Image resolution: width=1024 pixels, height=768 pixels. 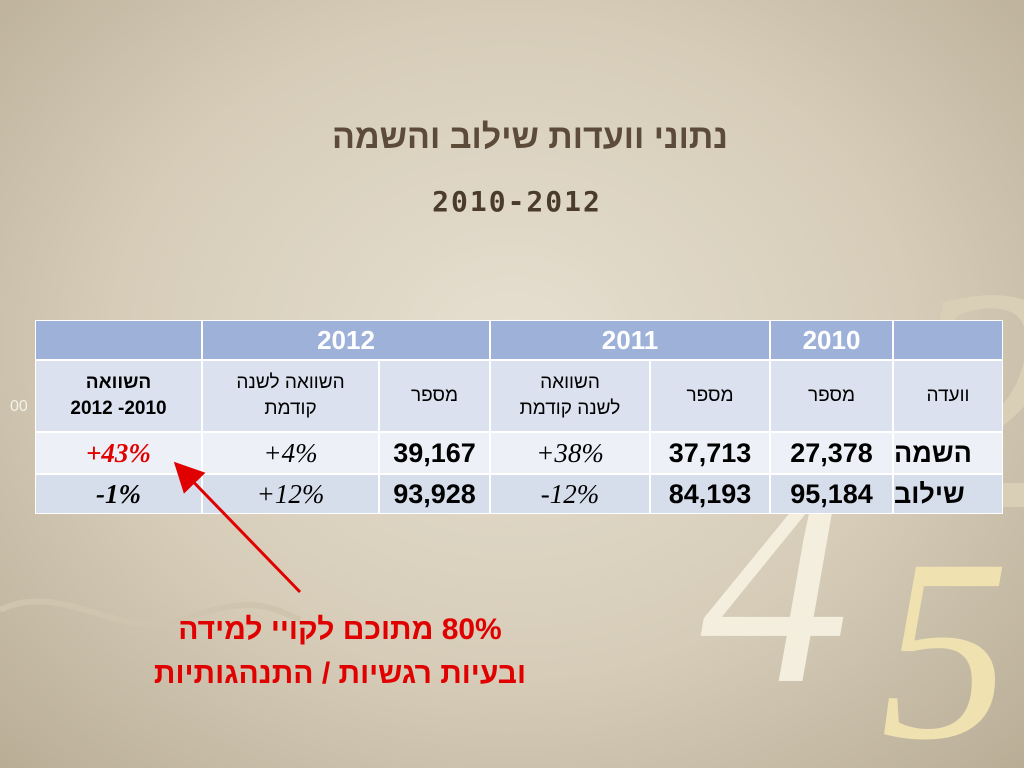 What do you see at coordinates (530, 137) in the screenshot?
I see `title: נתוני וועדות שילוב והשמה` at bounding box center [530, 137].